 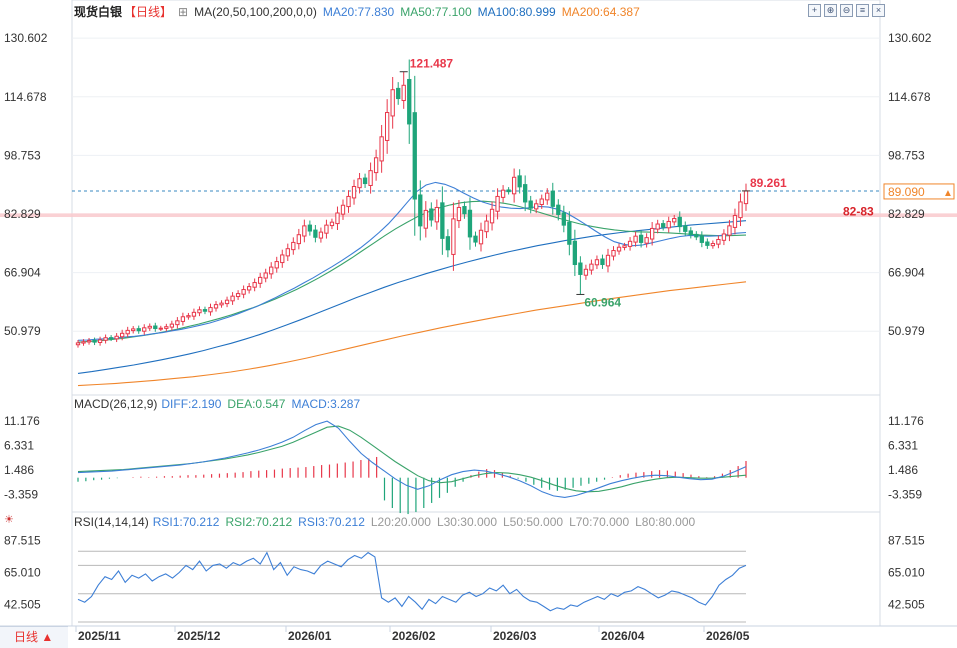 I want to click on settings-icon: ≡, so click(x=862, y=10).